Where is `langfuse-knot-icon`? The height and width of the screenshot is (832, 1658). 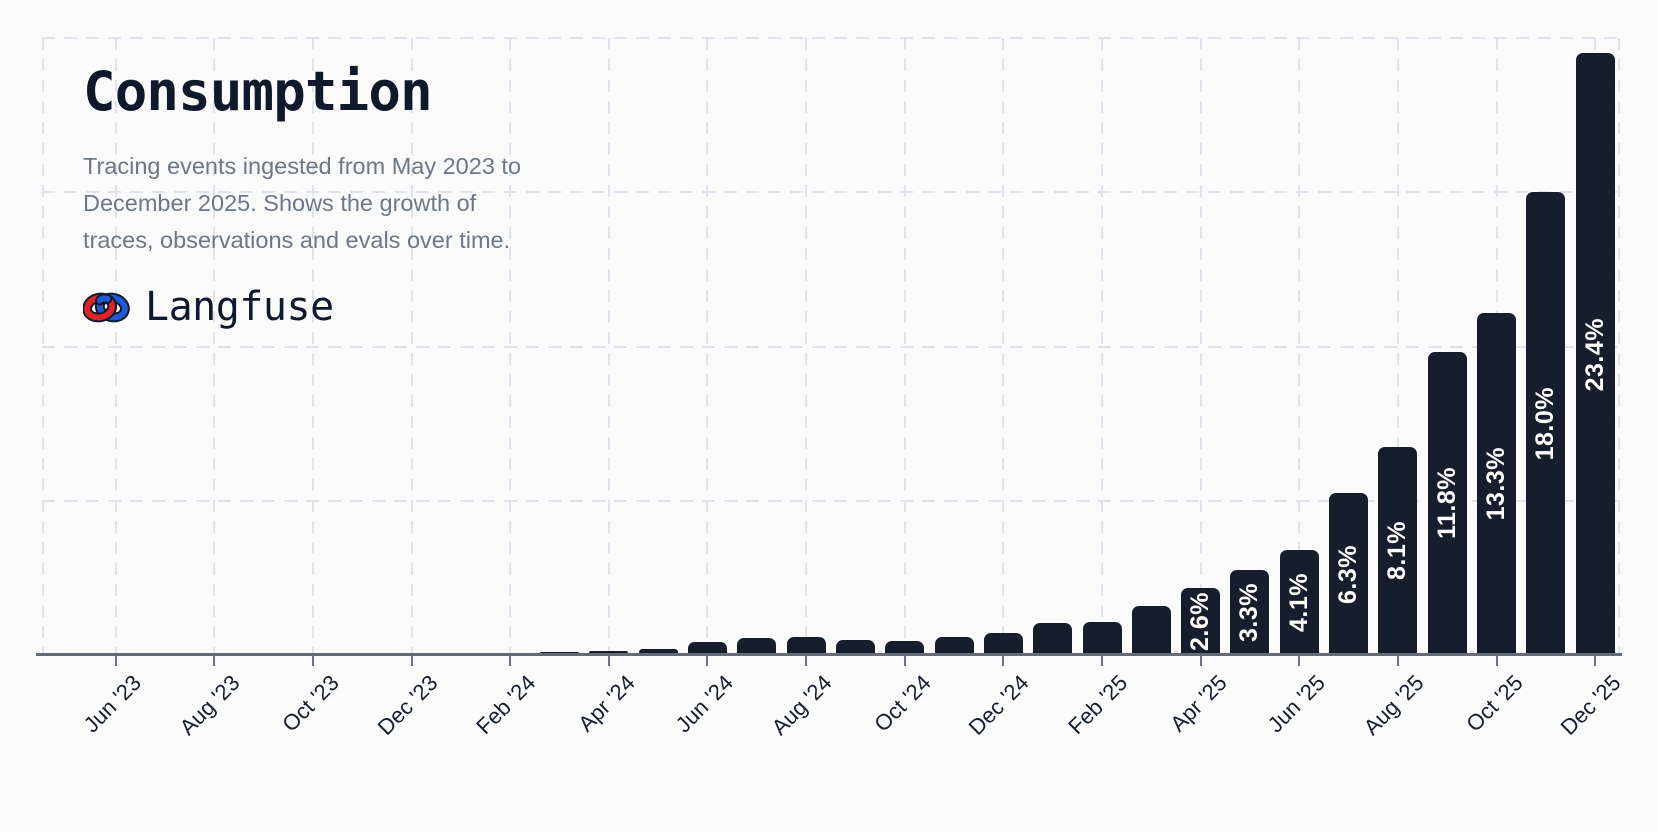 langfuse-knot-icon is located at coordinates (106, 307).